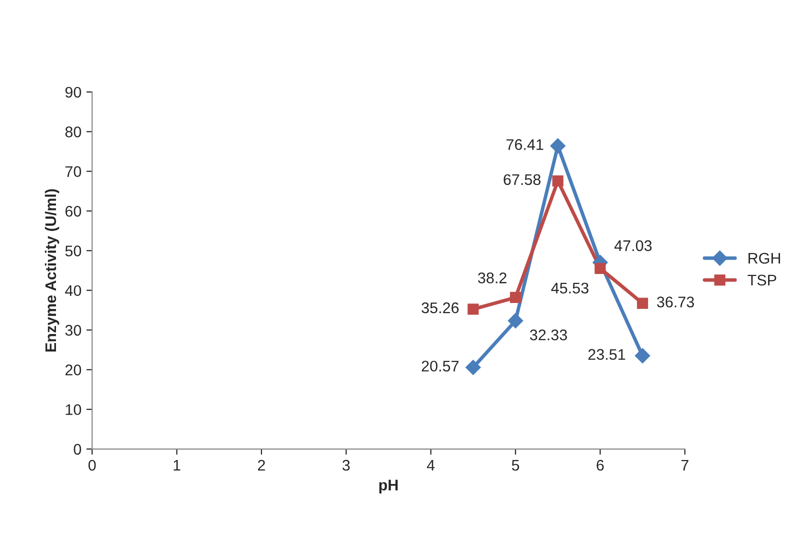 The width and height of the screenshot is (801, 541). Describe the element at coordinates (73, 251) in the screenshot. I see `y-tick-label: 50` at that location.